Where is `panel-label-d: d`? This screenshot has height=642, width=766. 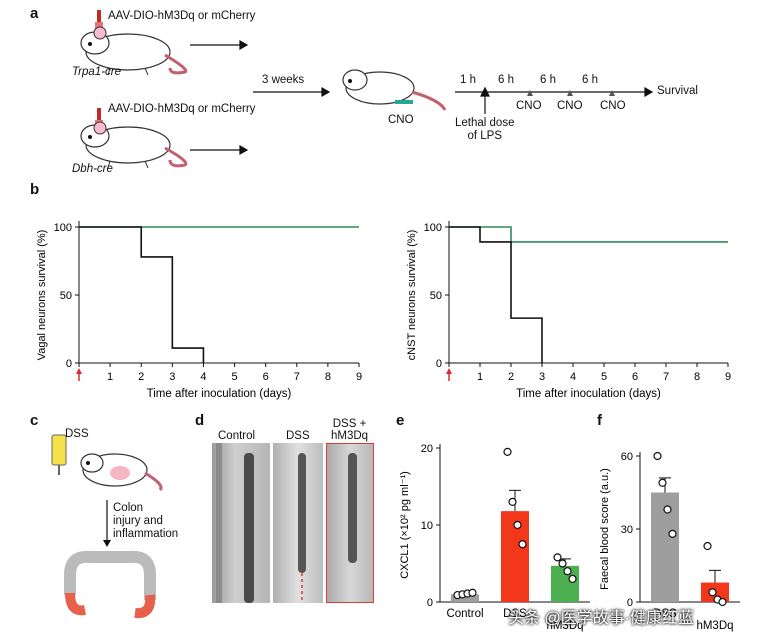 panel-label-d: d is located at coordinates (200, 420).